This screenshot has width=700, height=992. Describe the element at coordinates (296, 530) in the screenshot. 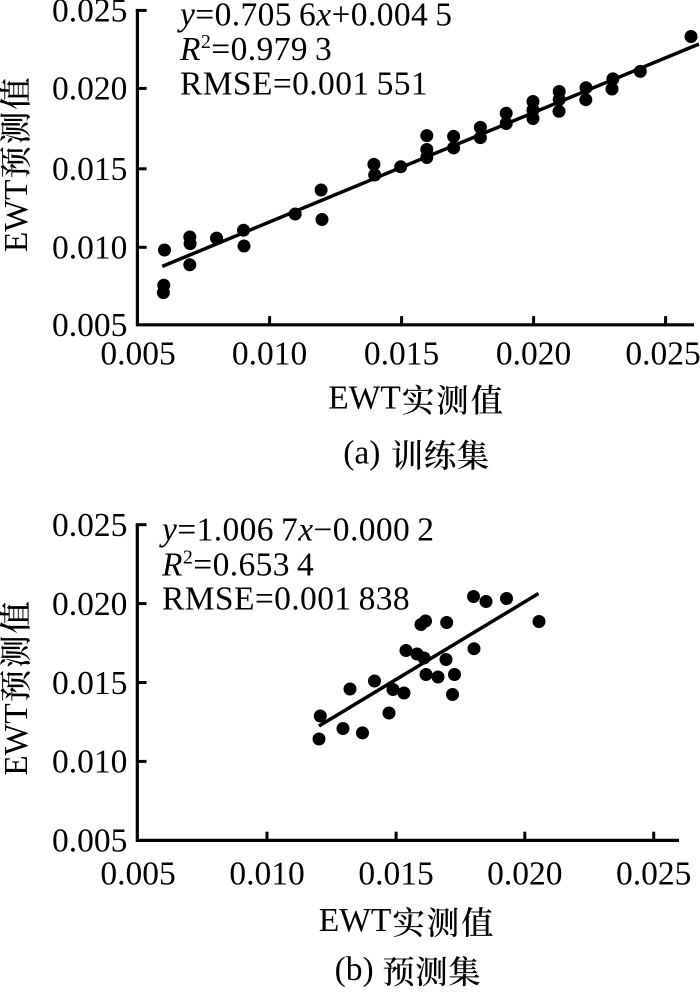

I see `svg-text: y=1.006 7x−0.000 2` at that location.